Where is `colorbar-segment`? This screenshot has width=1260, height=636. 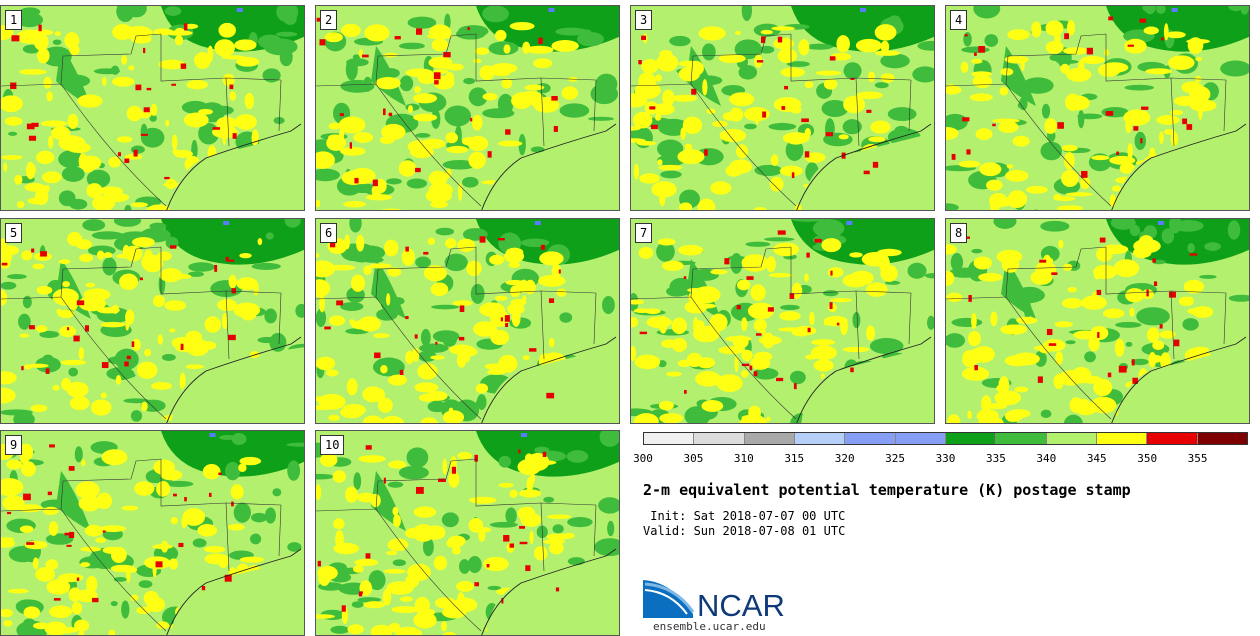 colorbar-segment is located at coordinates (669, 438).